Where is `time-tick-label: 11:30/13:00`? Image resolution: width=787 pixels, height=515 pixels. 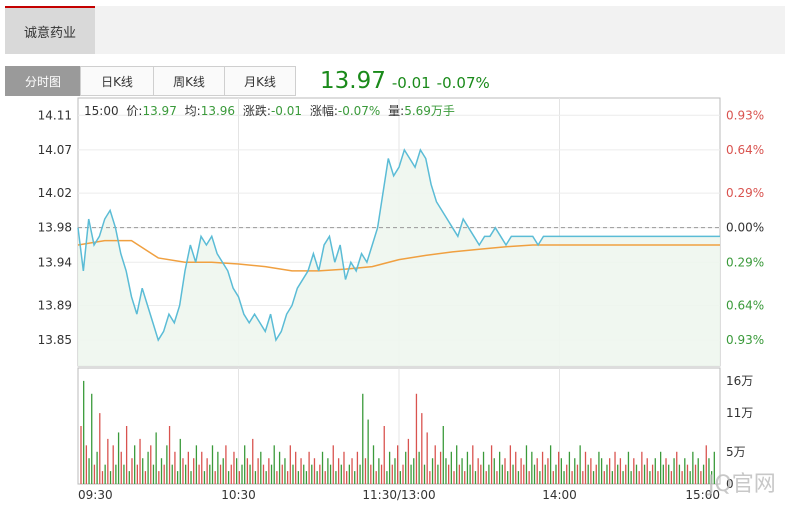
time-tick-label: 11:30/13:00 is located at coordinates (398, 495).